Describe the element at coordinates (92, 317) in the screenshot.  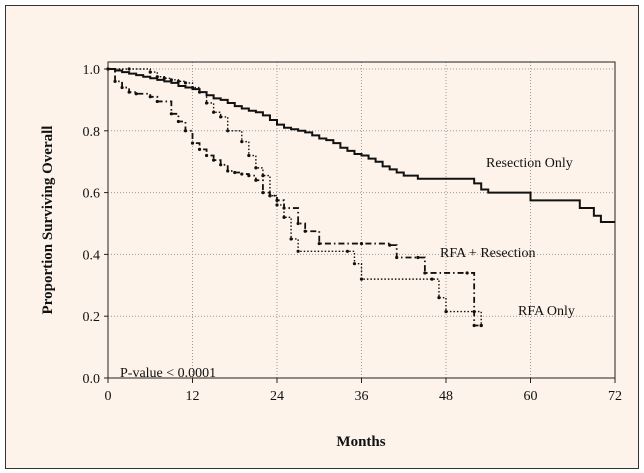
I see `y-tick-label: 0.2` at that location.